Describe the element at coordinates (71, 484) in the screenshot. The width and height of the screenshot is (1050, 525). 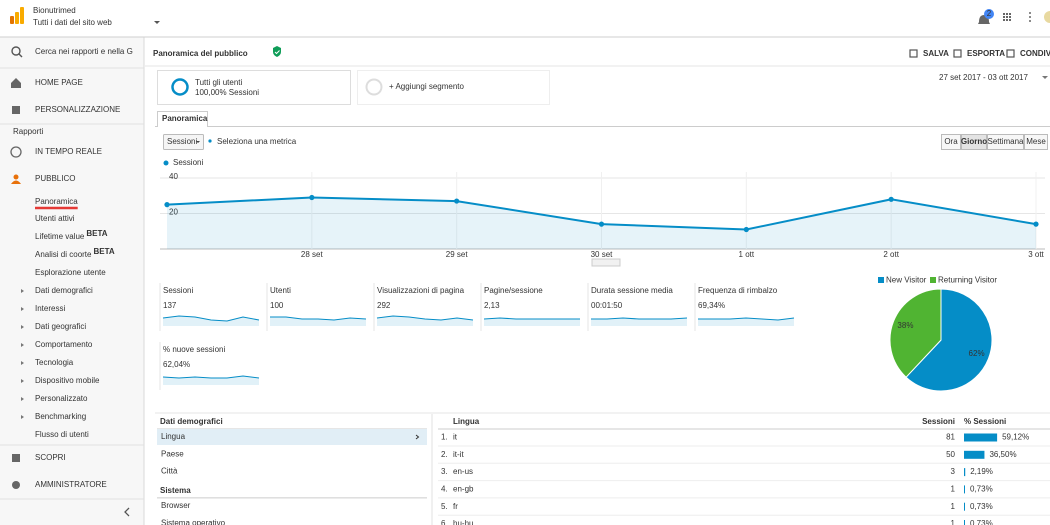
I see `nav-item: AMMINISTRATORE` at that location.